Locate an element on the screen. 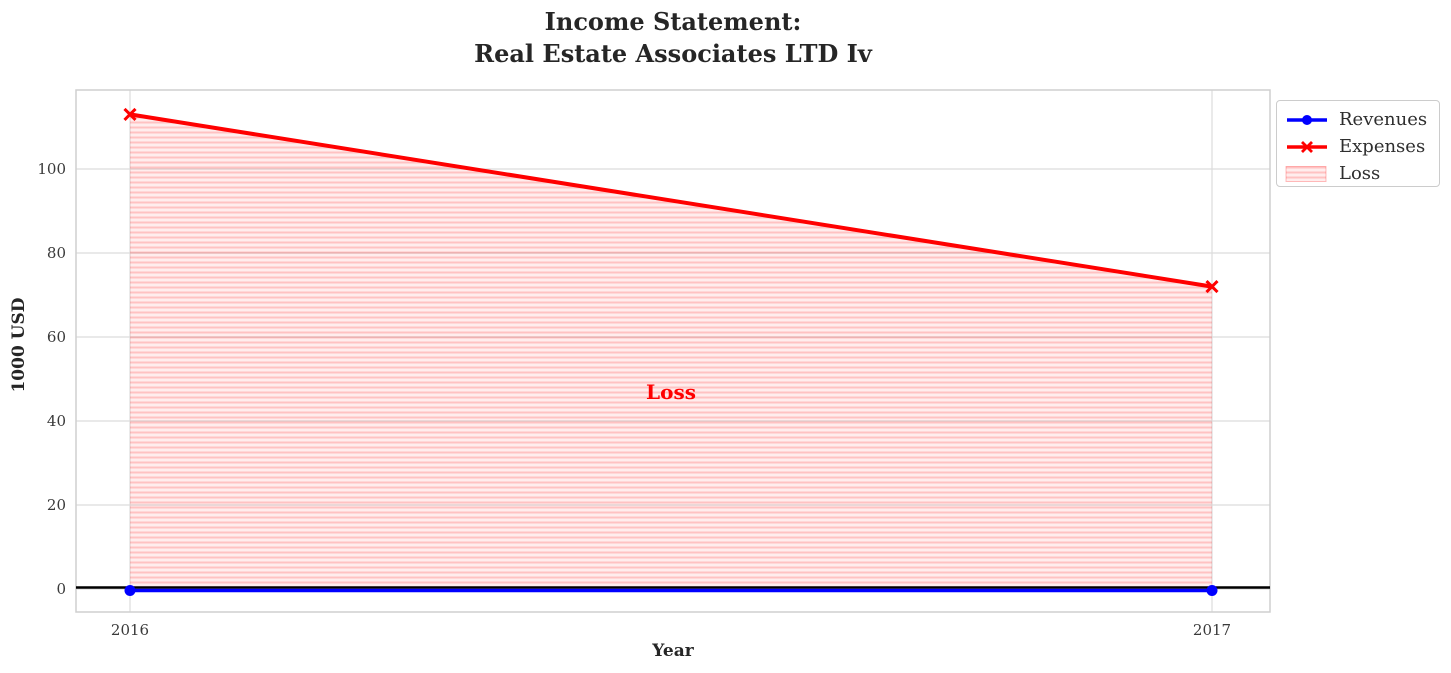 This screenshot has width=1451, height=673. legend-item-revenues: Revenues is located at coordinates (1358, 119).